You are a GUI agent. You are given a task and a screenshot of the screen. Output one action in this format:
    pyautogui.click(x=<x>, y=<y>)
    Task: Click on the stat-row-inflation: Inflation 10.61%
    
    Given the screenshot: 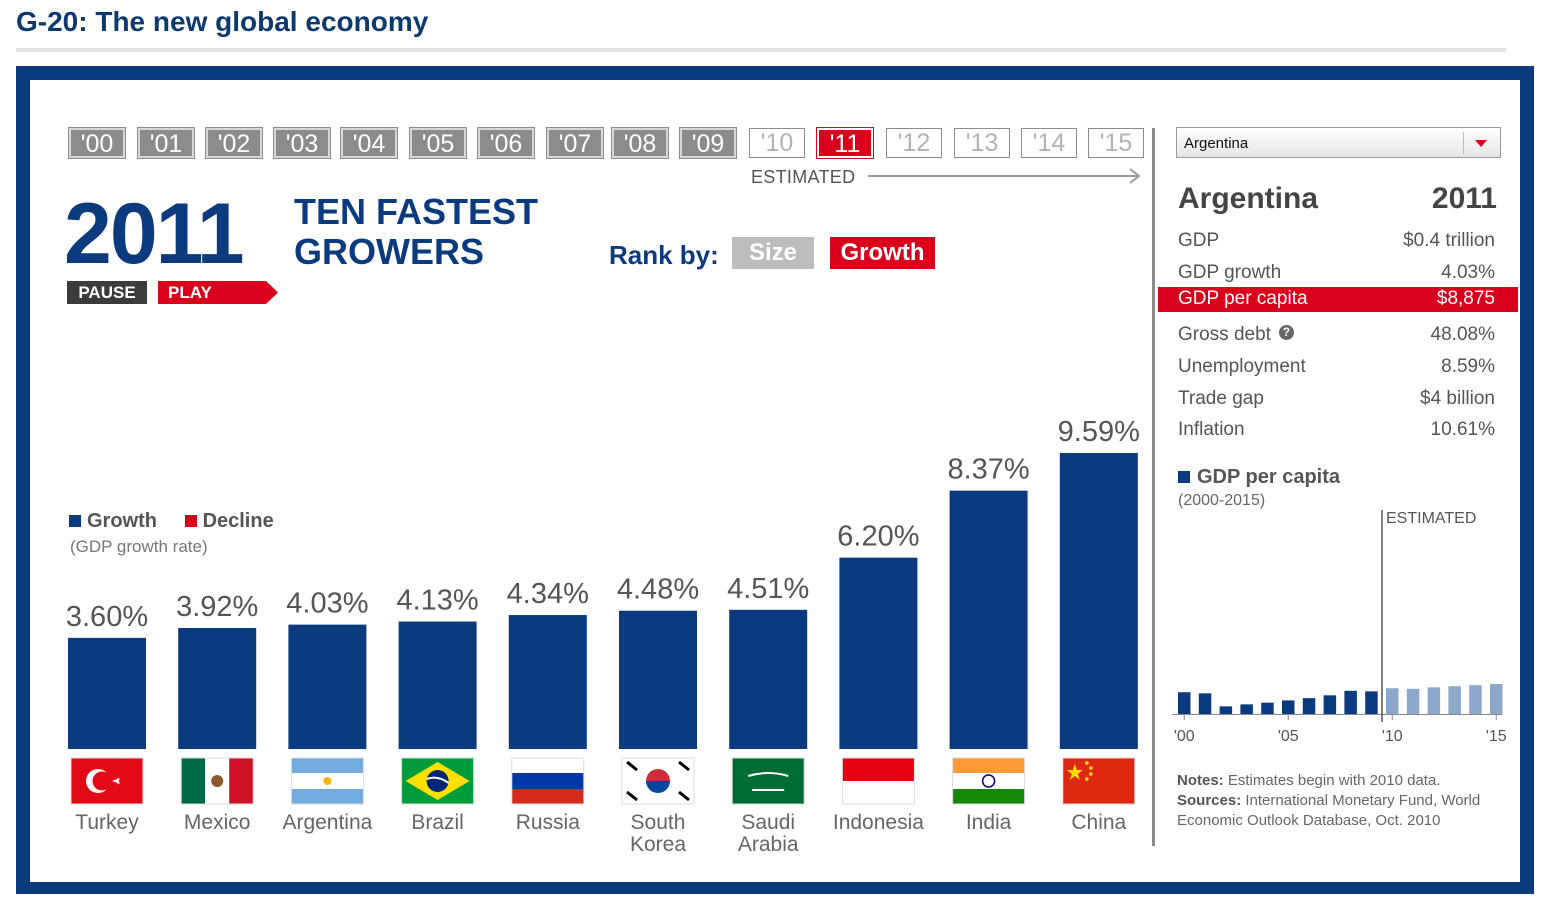 What is the action you would take?
    pyautogui.click(x=1338, y=430)
    